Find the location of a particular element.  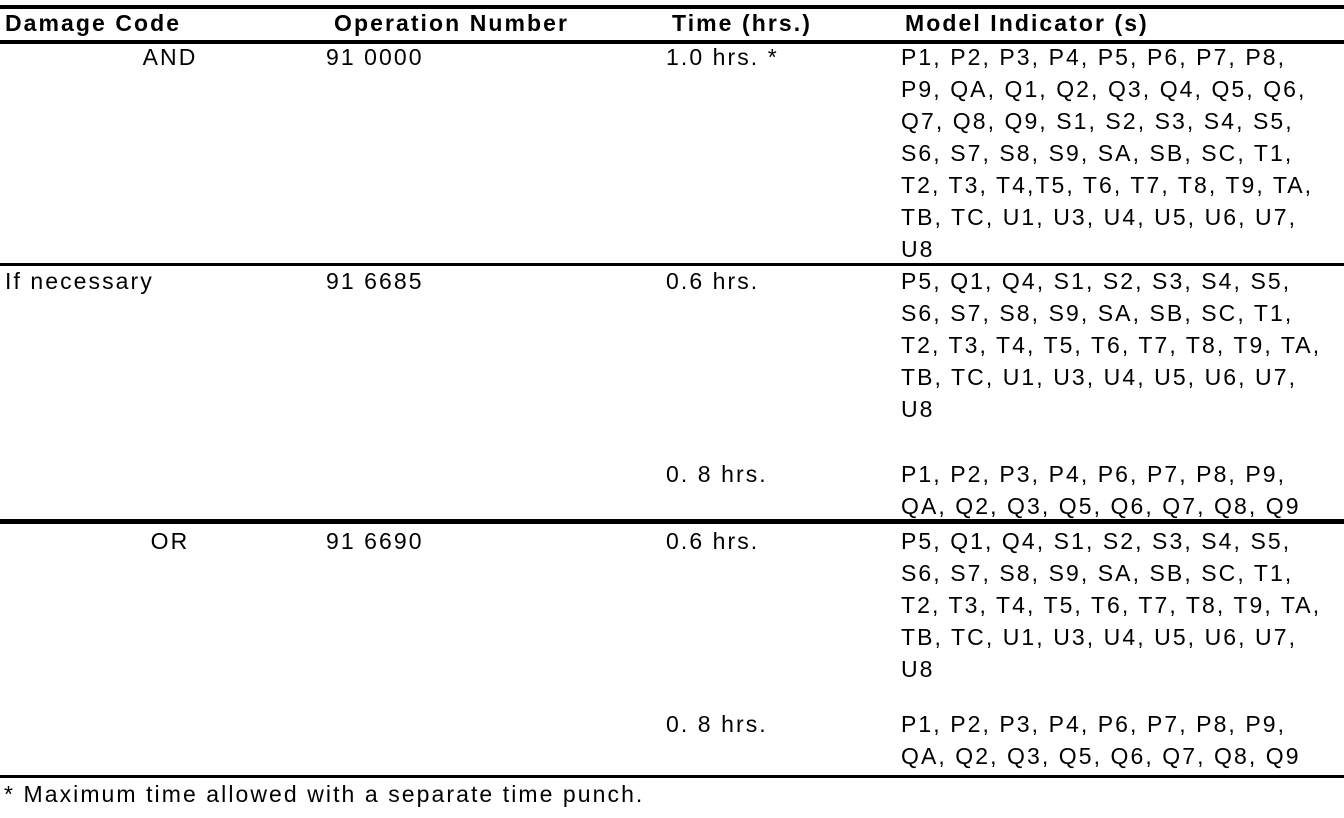

column-header-model-indicator: Model Indicator (s) is located at coordinates (1027, 23).